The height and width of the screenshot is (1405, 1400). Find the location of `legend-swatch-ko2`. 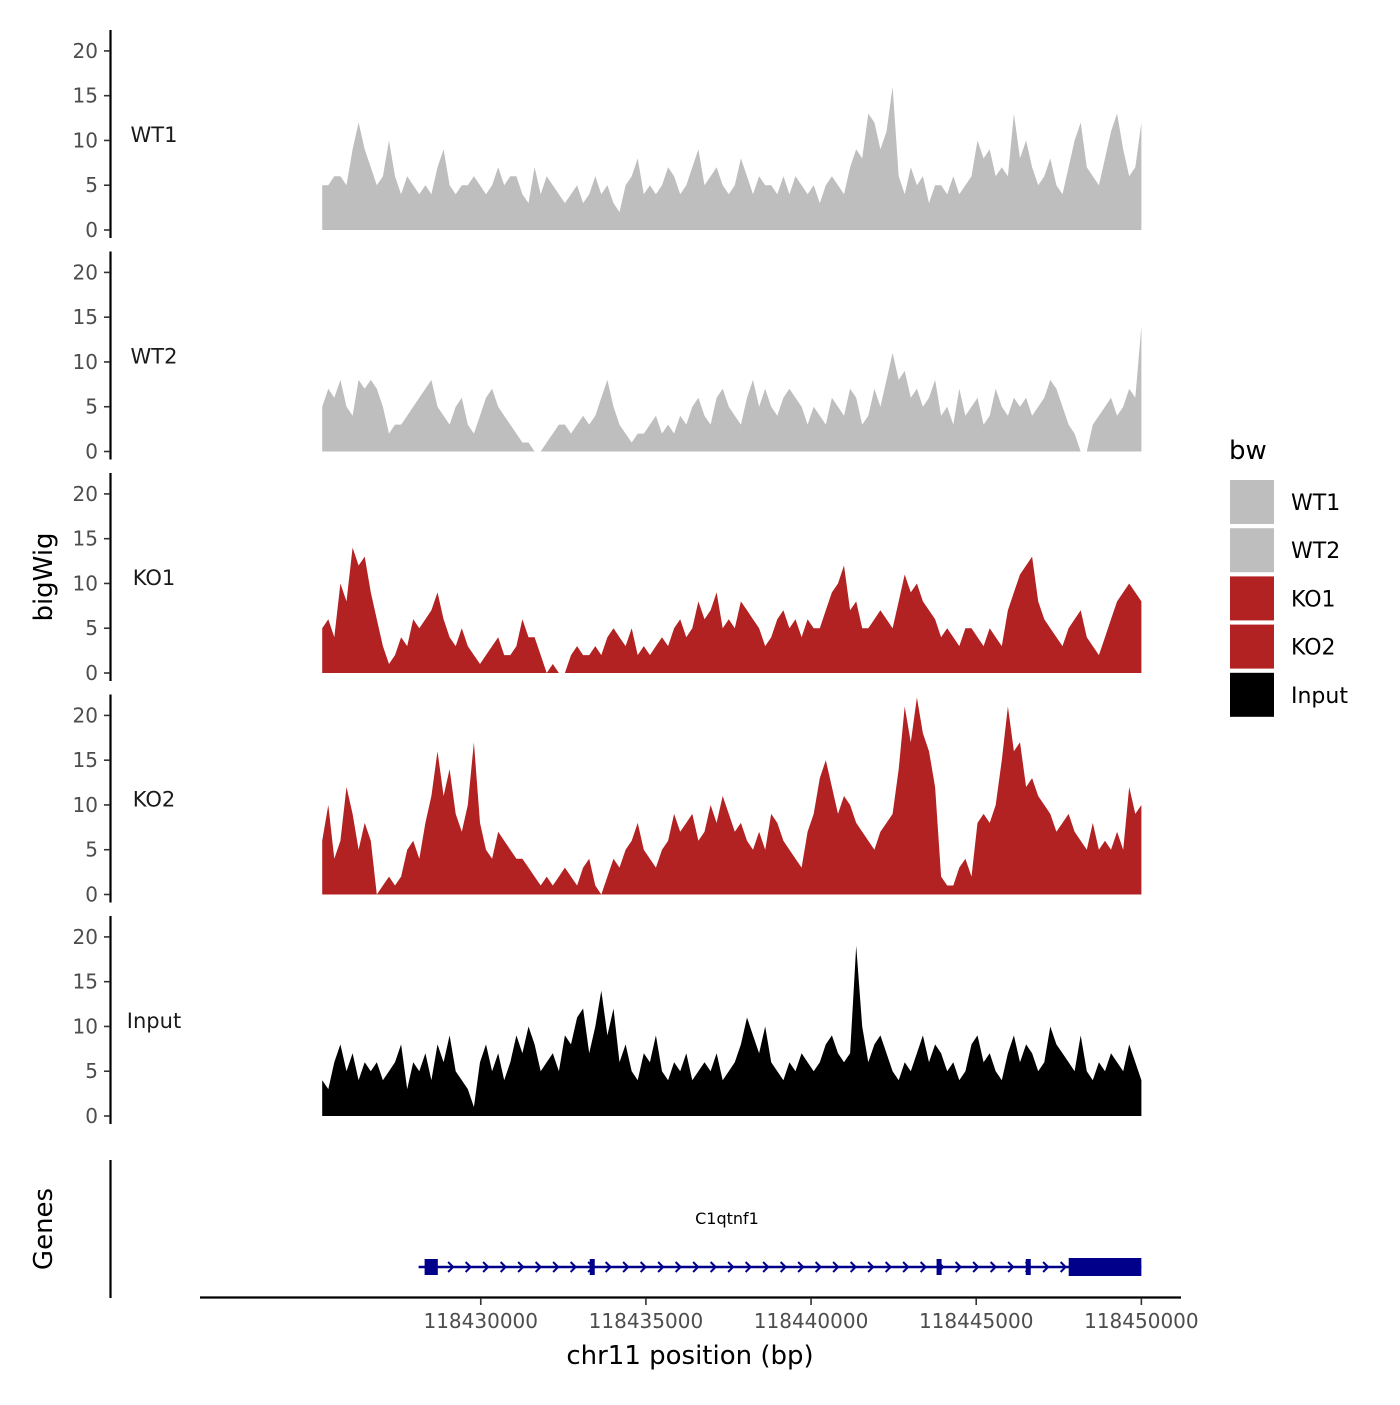

legend-swatch-ko2 is located at coordinates (1252, 646).